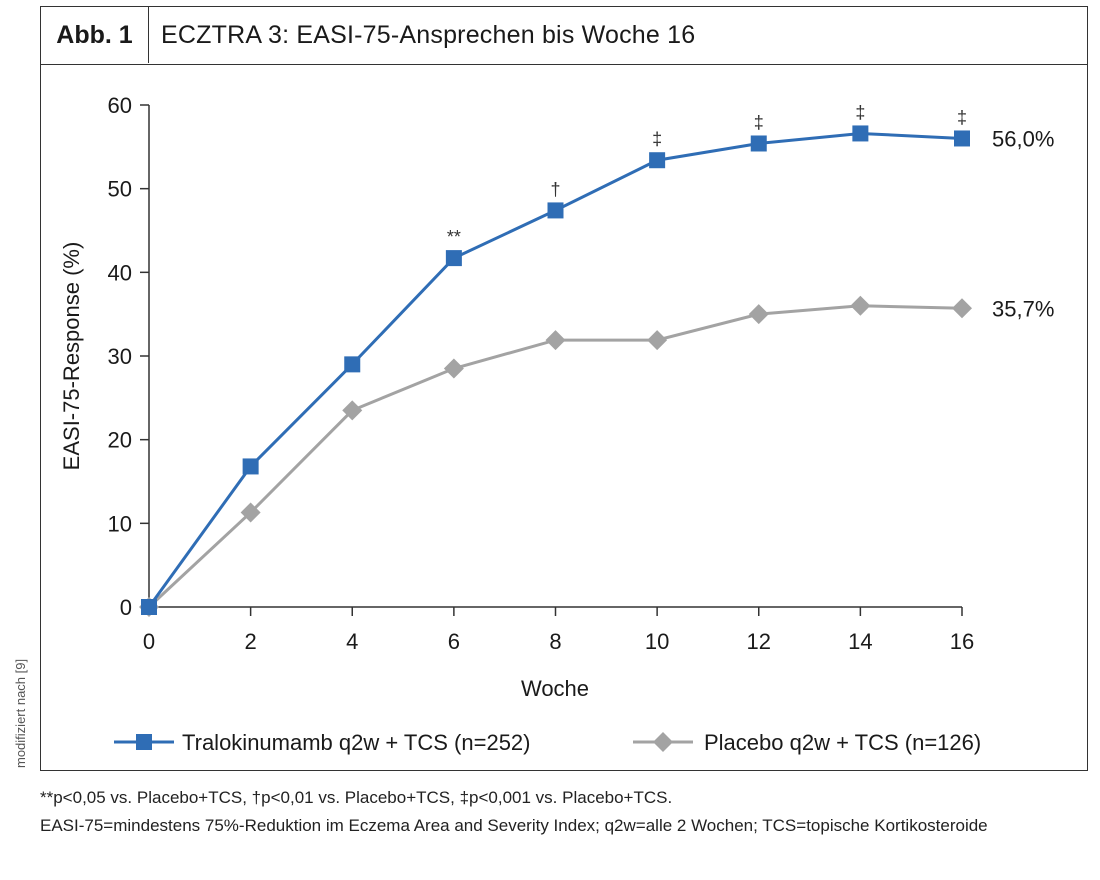  What do you see at coordinates (120, 440) in the screenshot?
I see `y-tick-label: 20` at bounding box center [120, 440].